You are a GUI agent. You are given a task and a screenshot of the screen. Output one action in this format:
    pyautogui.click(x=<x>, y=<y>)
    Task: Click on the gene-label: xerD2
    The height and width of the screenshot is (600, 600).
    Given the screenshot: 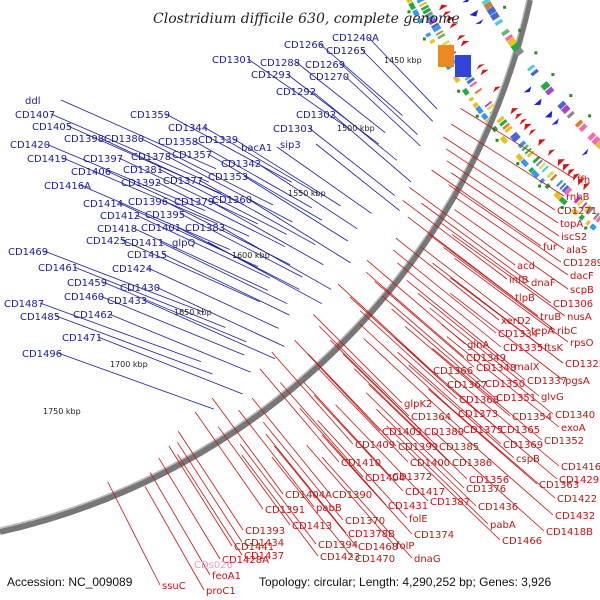 What is the action you would take?
    pyautogui.click(x=516, y=321)
    